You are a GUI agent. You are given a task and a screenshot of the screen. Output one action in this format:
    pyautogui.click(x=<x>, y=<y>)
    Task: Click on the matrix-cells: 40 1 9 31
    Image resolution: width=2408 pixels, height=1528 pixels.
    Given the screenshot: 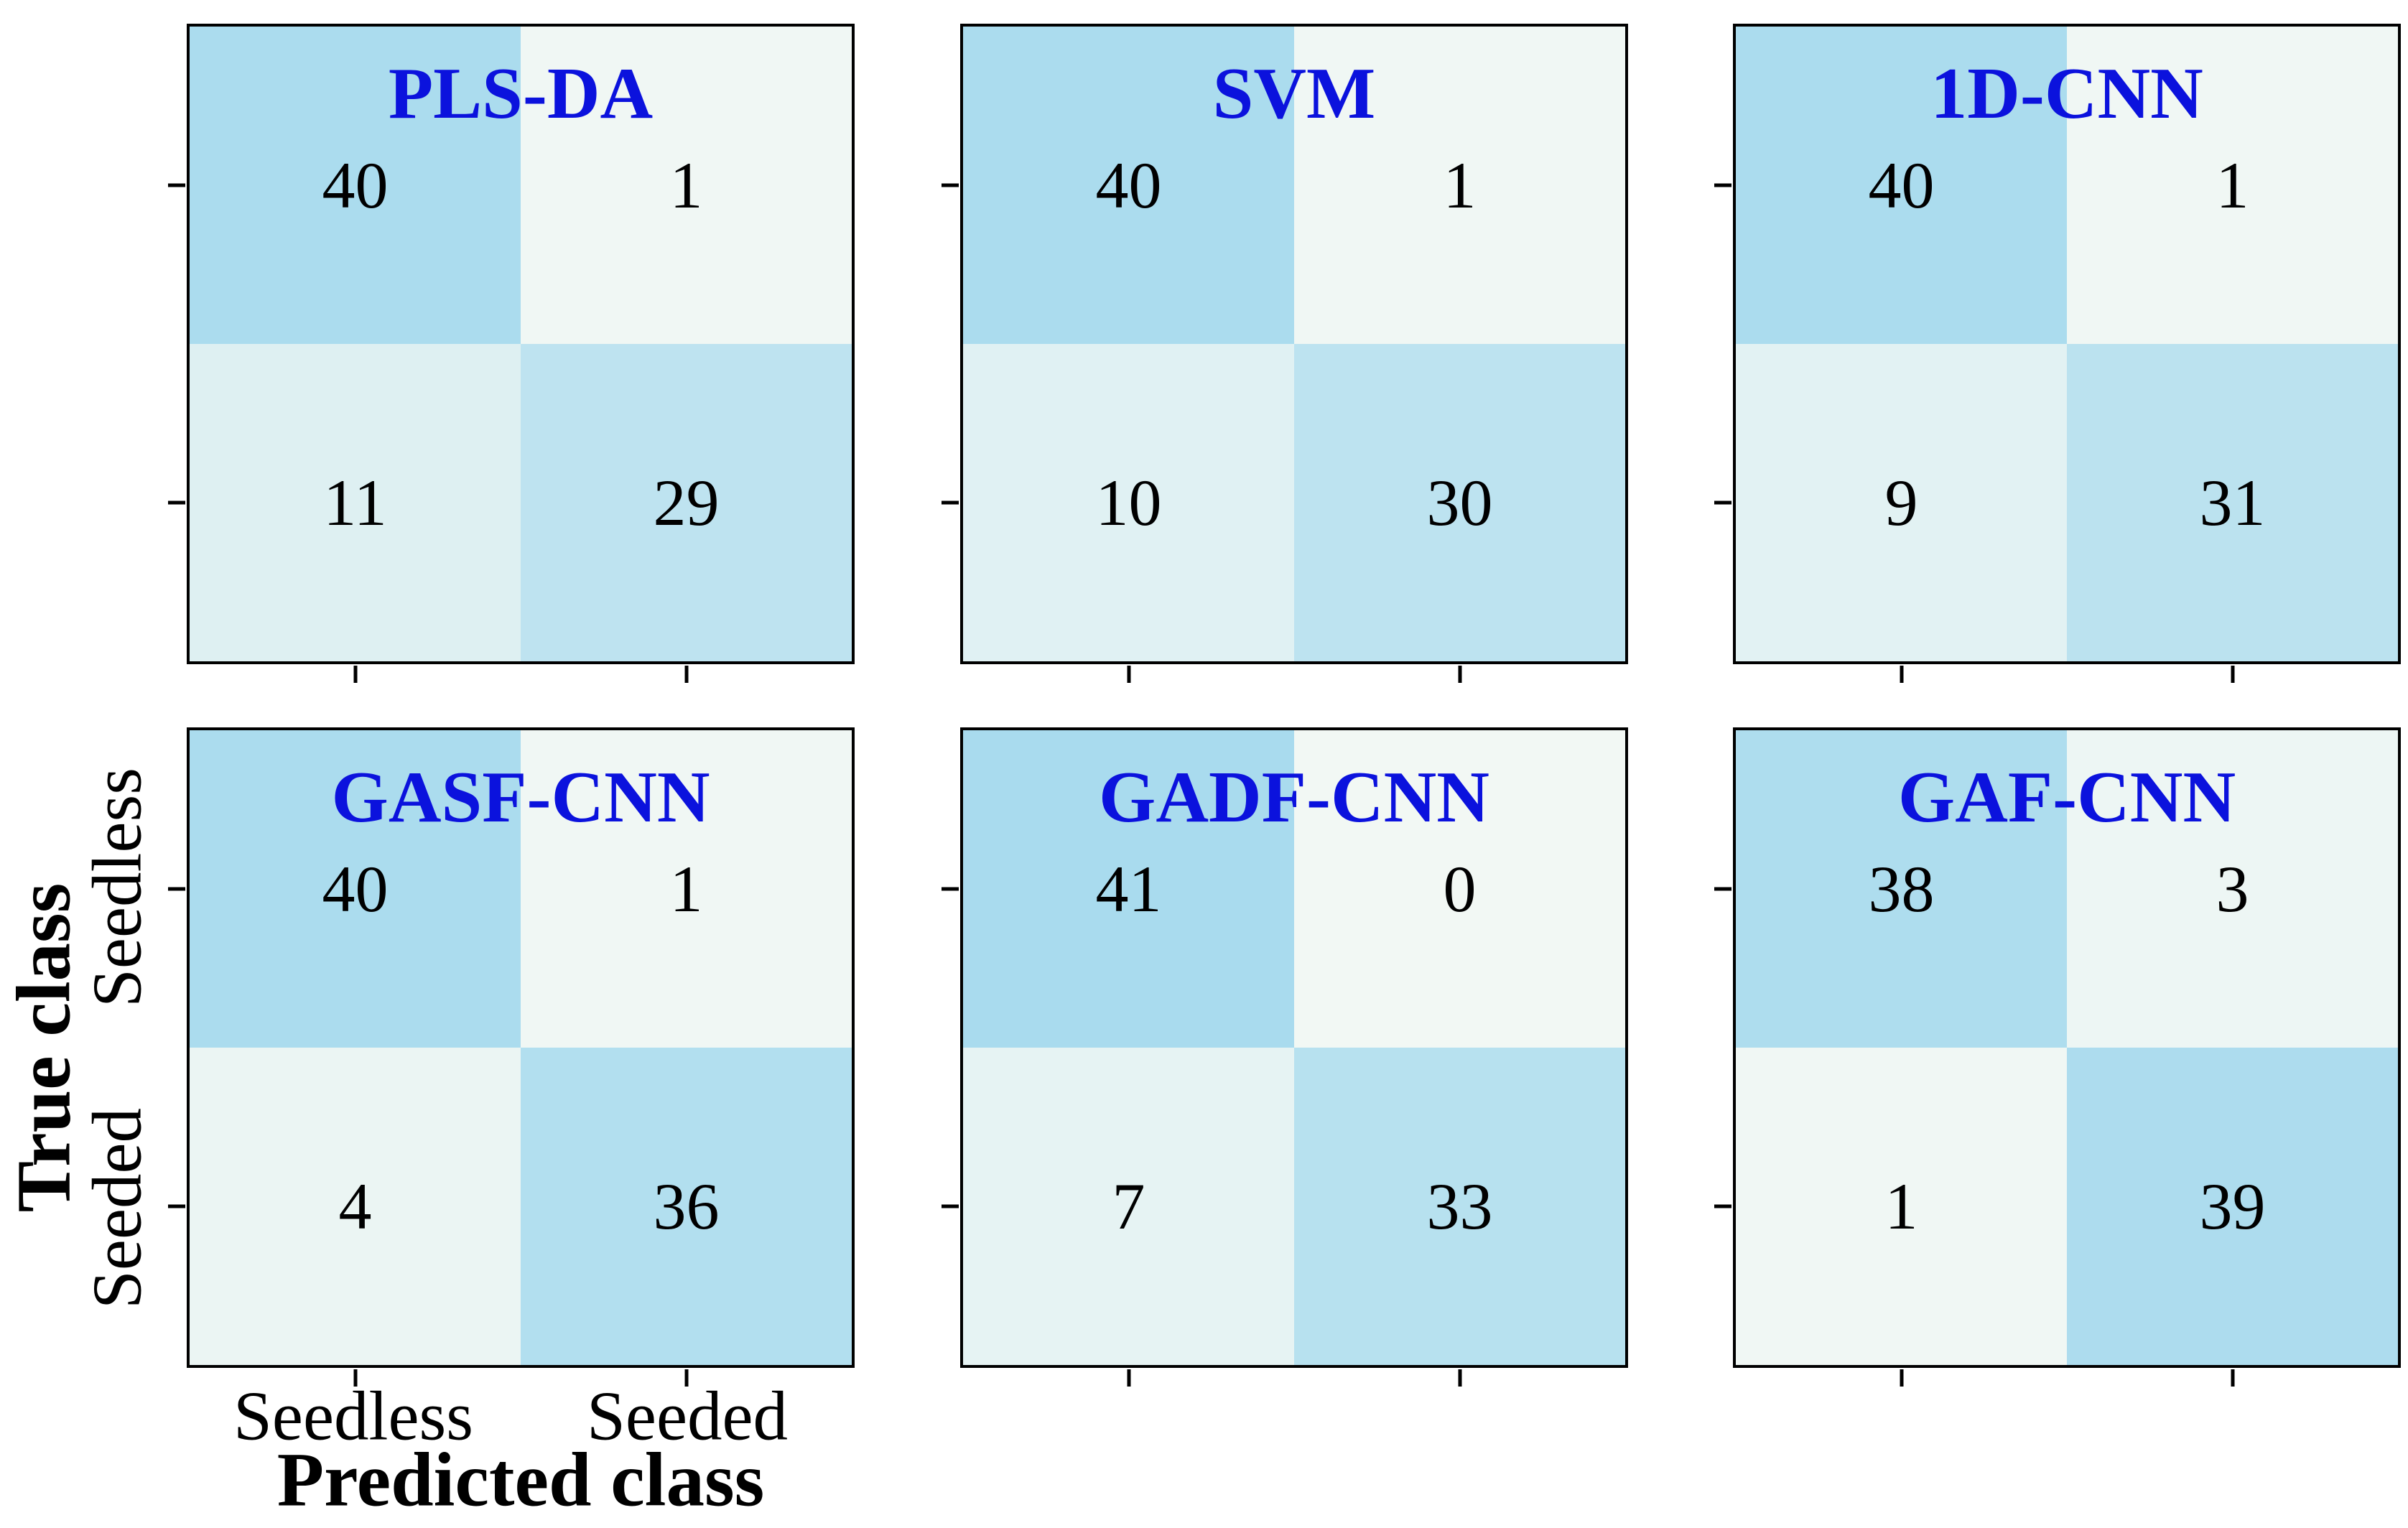 What is the action you would take?
    pyautogui.click(x=2067, y=344)
    